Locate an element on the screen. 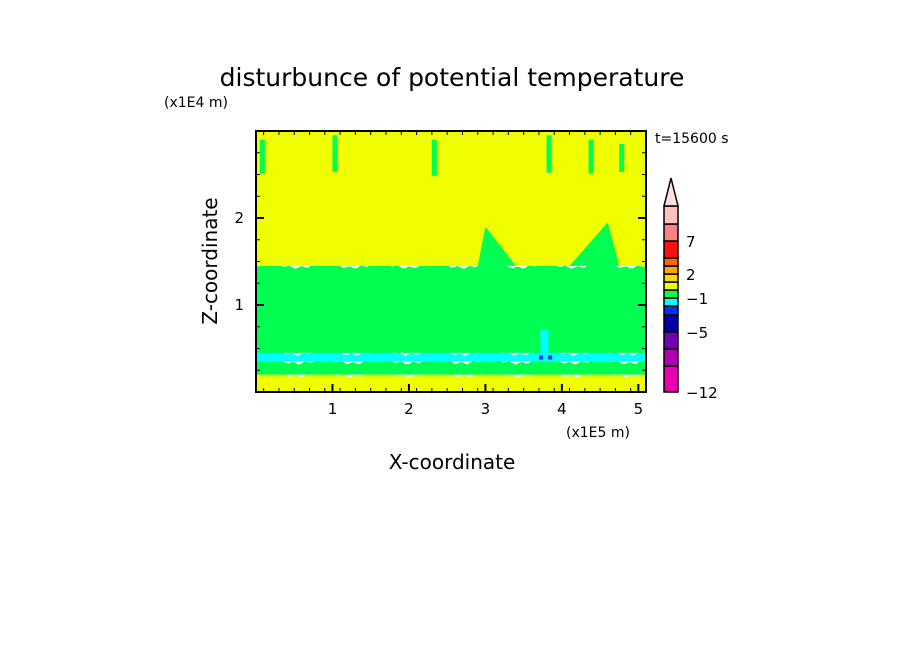  colorbar-label: −5 is located at coordinates (697, 333).